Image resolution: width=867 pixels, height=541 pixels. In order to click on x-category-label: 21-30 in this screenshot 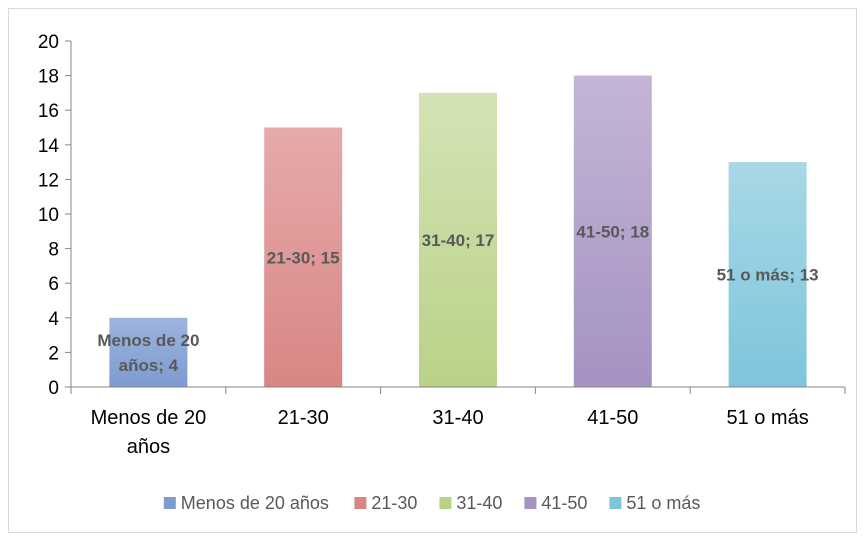, I will do `click(303, 418)`.